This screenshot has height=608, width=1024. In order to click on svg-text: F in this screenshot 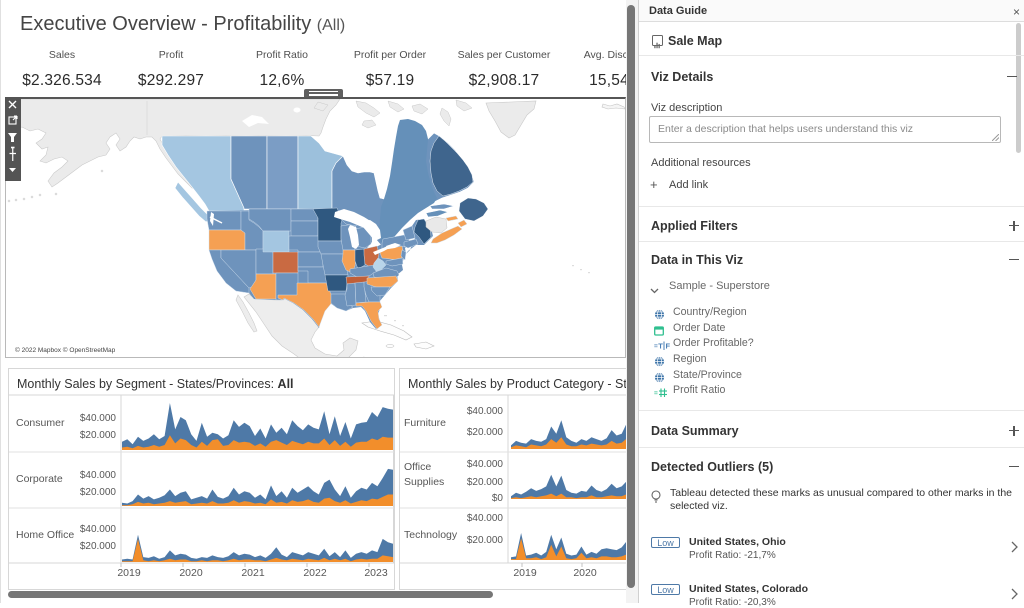, I will do `click(668, 346)`.